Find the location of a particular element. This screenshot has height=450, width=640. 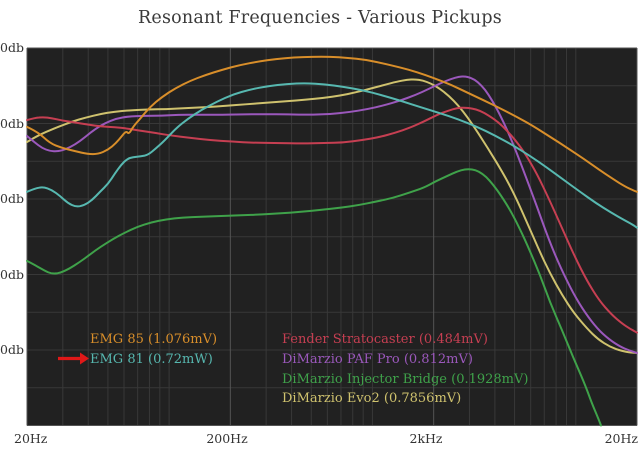

chart-title: Resonant Frequencies - Various Pickups is located at coordinates (320, 18).